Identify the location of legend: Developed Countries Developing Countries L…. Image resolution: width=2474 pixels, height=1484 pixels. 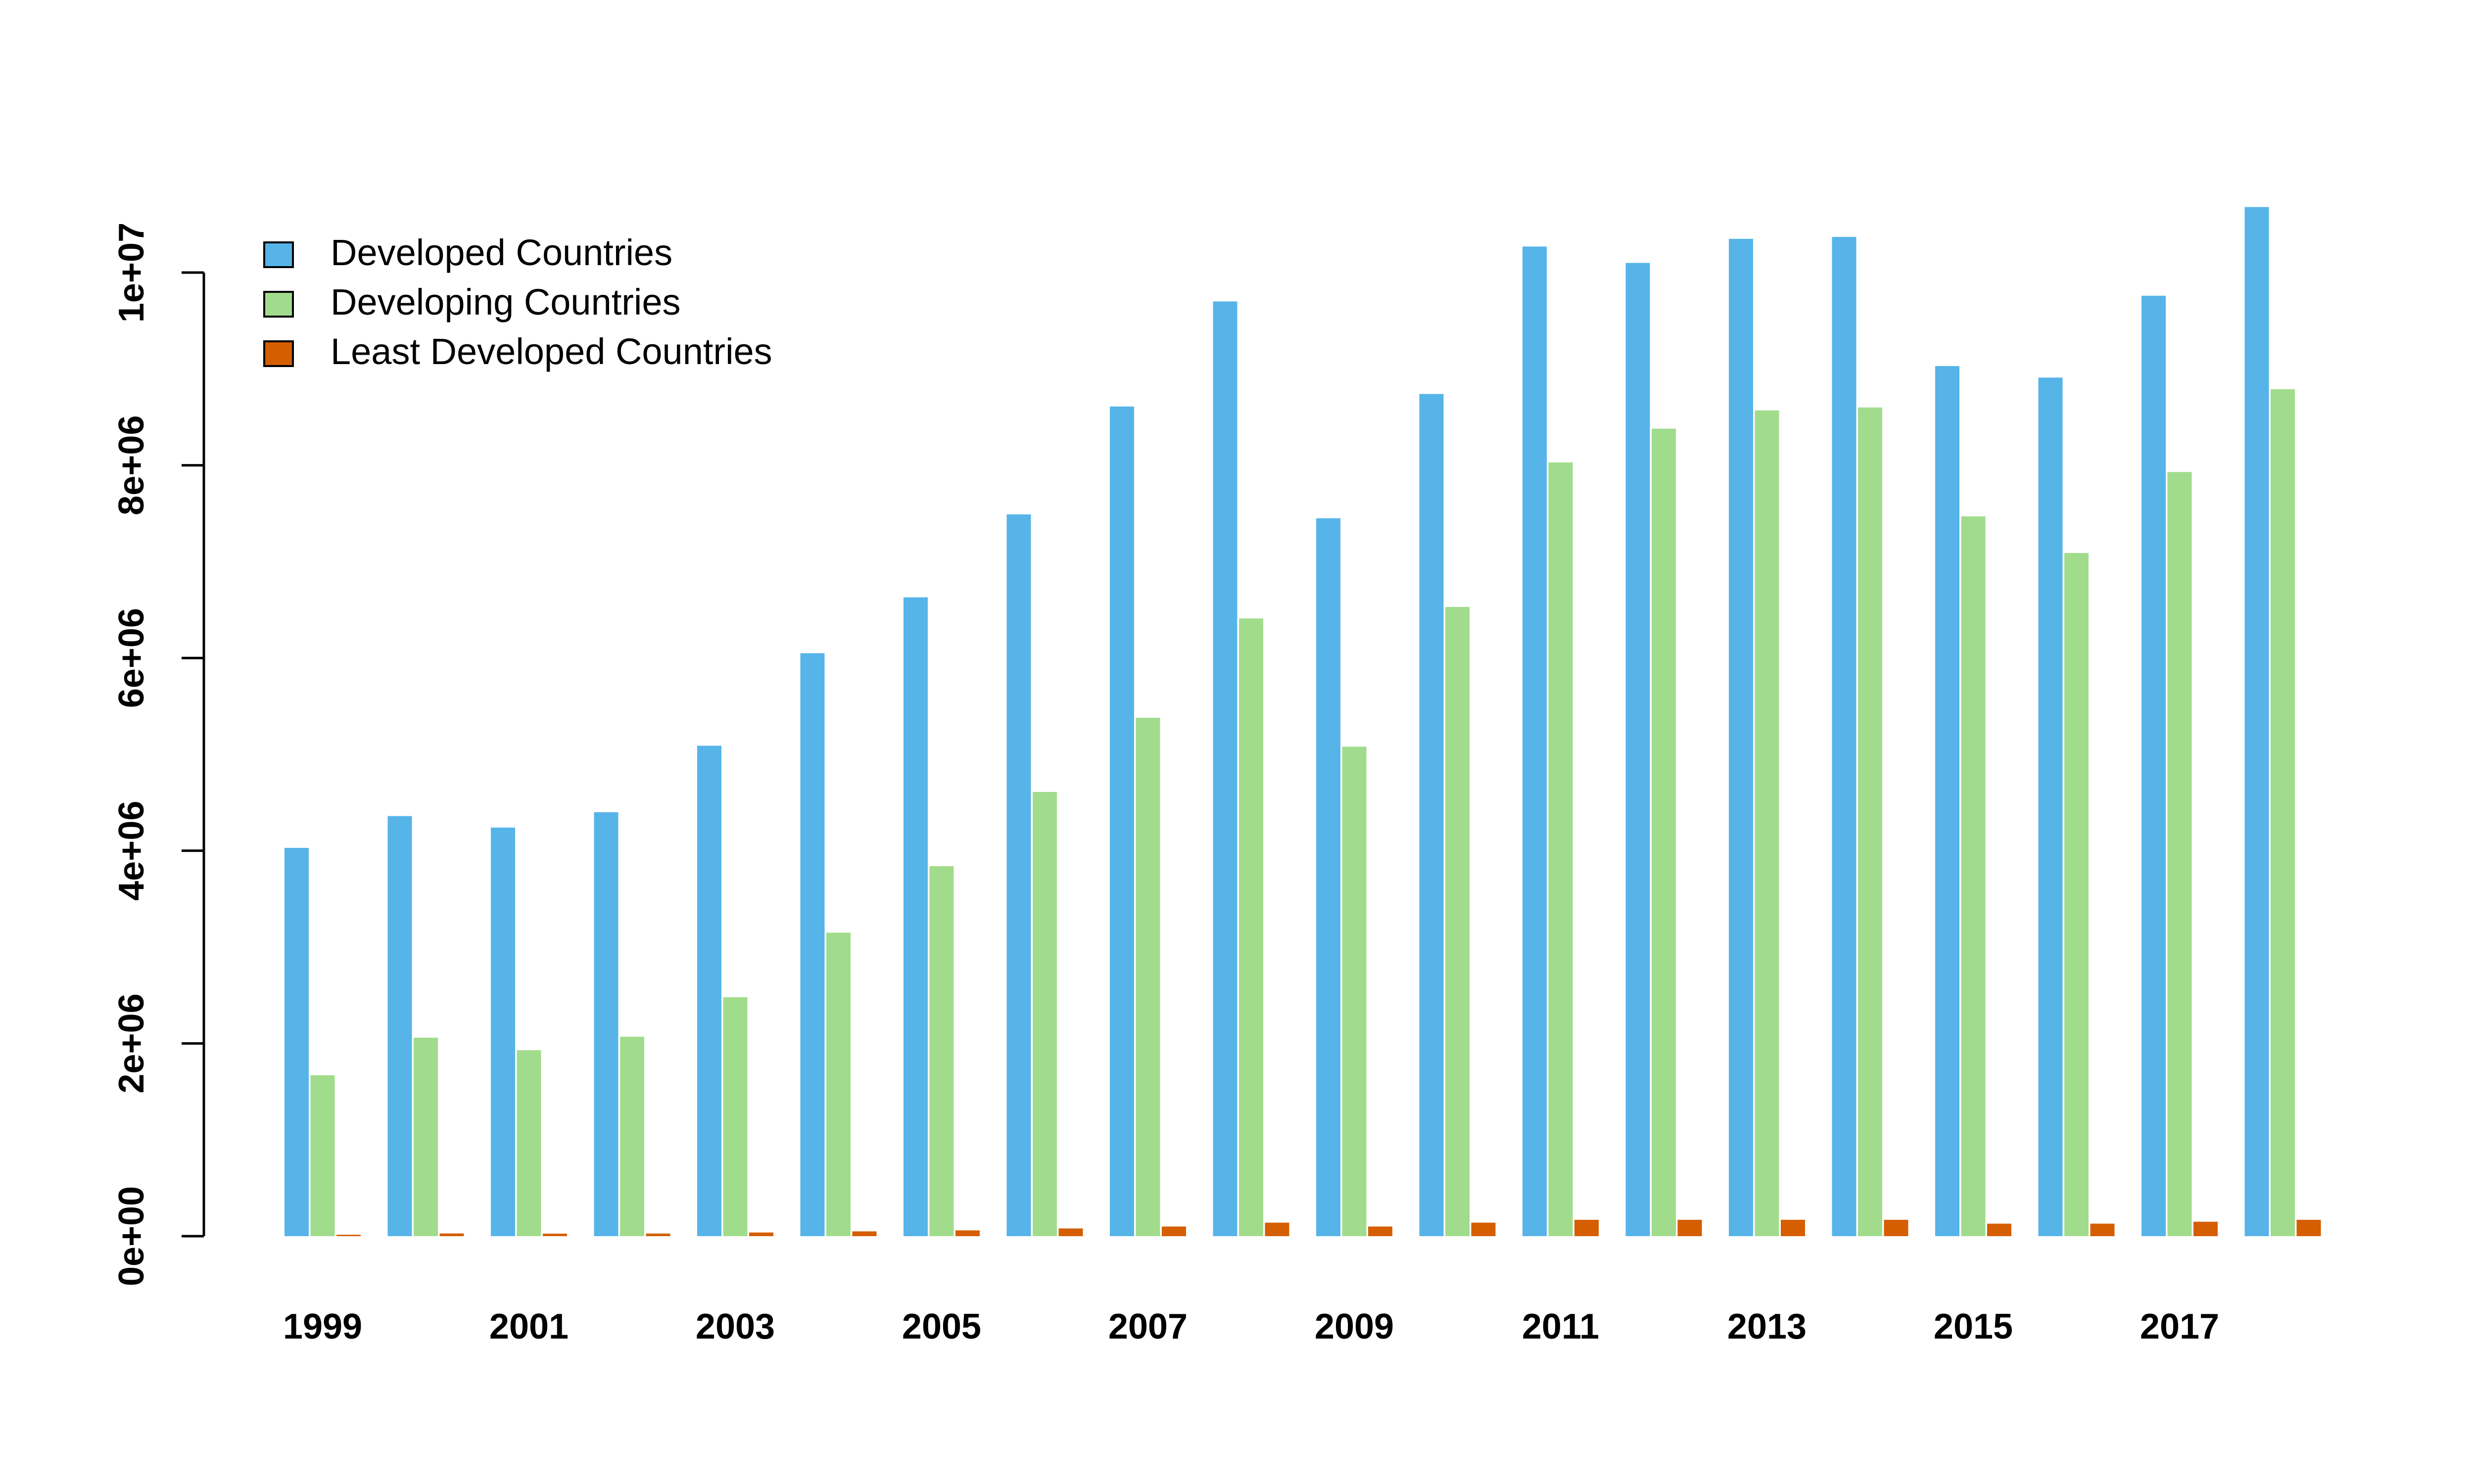
(517, 302).